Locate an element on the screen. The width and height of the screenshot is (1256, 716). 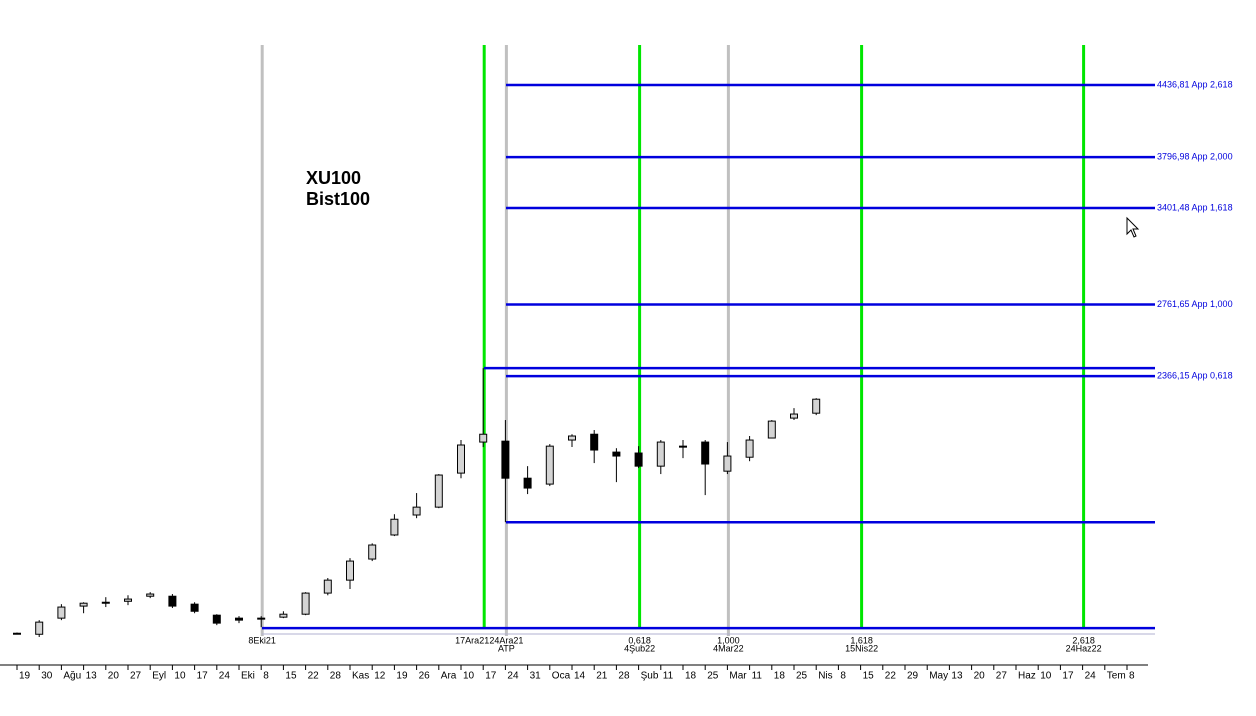
vertical-line-label: 4Mar22 is located at coordinates (728, 648).